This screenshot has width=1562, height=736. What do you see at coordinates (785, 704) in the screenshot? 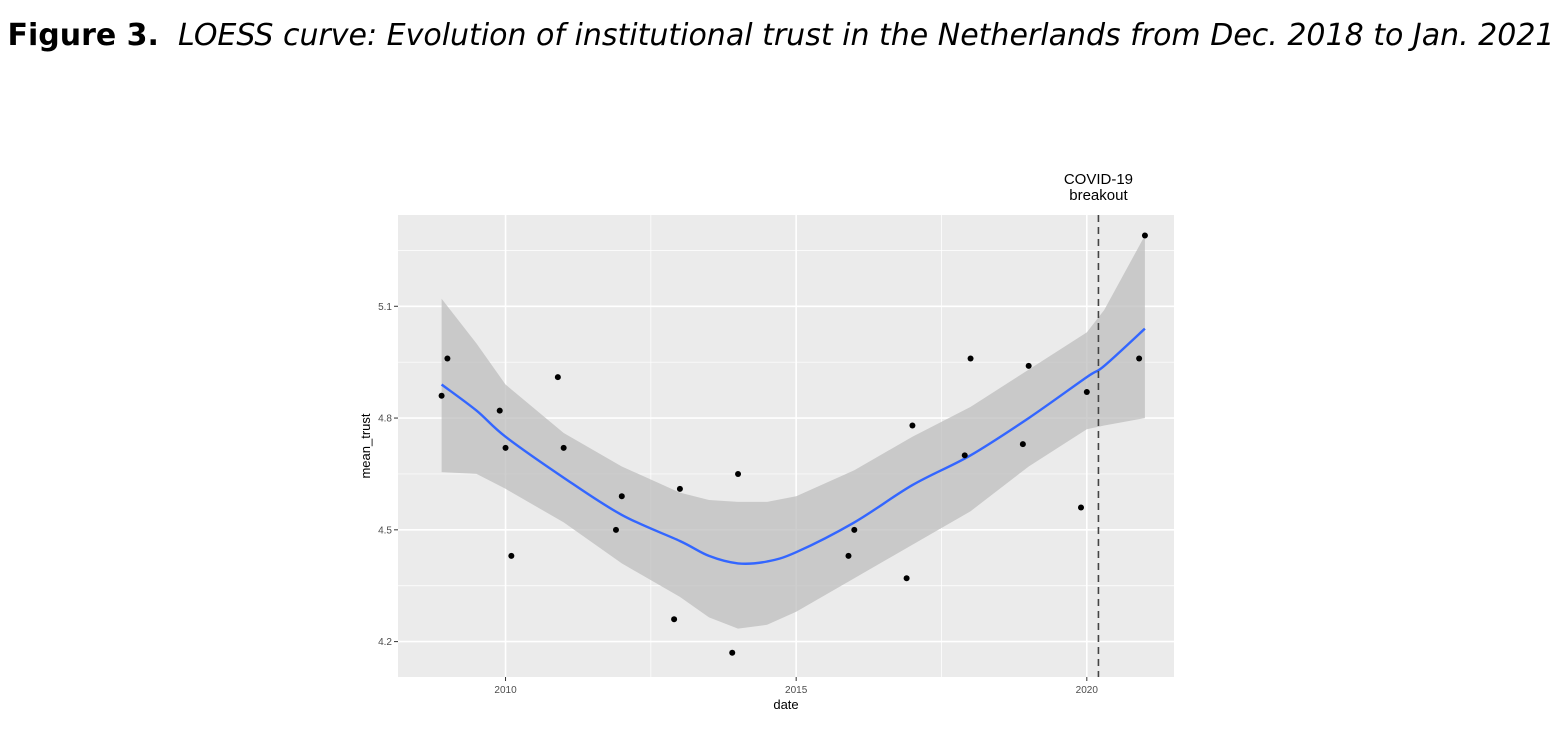
I see `x-axis-title: date` at bounding box center [785, 704].